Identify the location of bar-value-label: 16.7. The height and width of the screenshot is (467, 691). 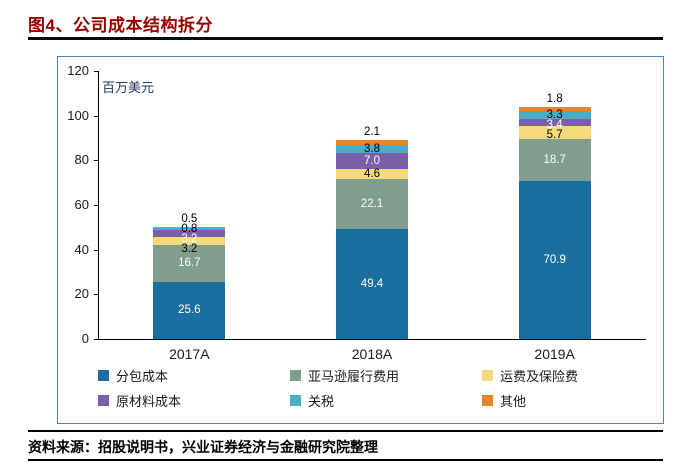
(189, 263).